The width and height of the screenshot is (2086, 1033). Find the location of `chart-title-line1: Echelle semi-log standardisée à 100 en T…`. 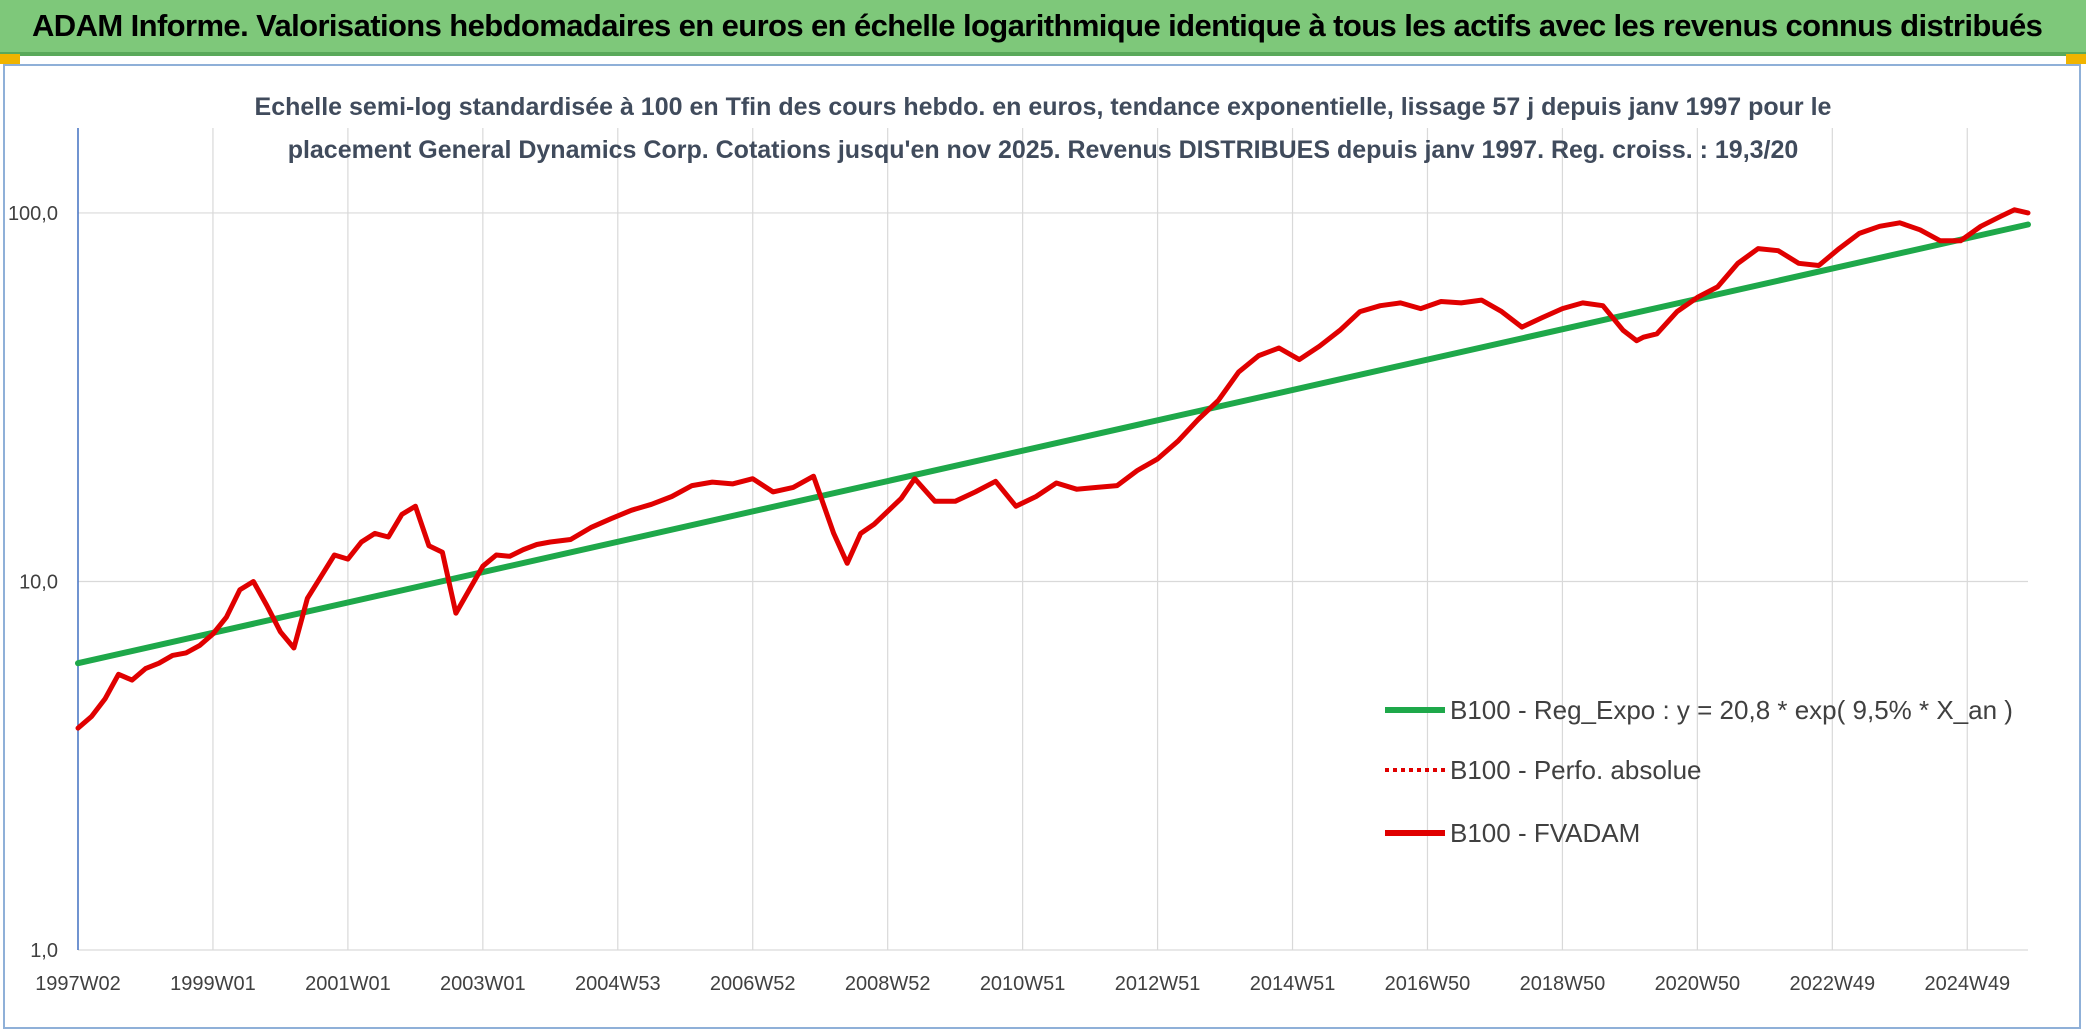

chart-title-line1: Echelle semi-log standardisée à 100 en T… is located at coordinates (1043, 107).